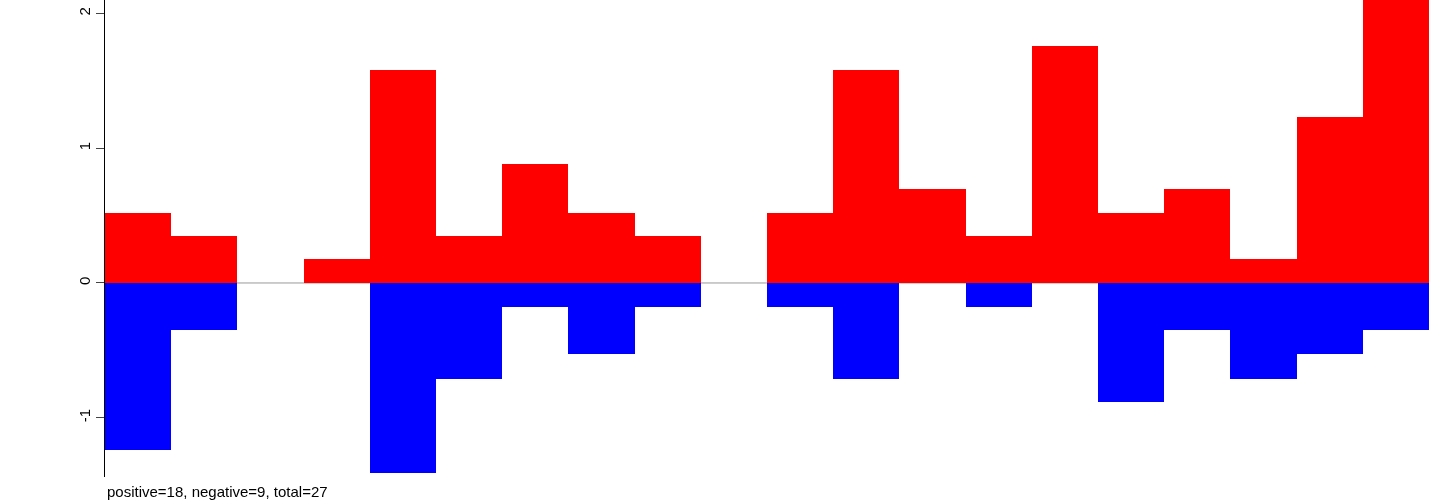 This screenshot has height=501, width=1429. I want to click on bar, so click(999, 295).